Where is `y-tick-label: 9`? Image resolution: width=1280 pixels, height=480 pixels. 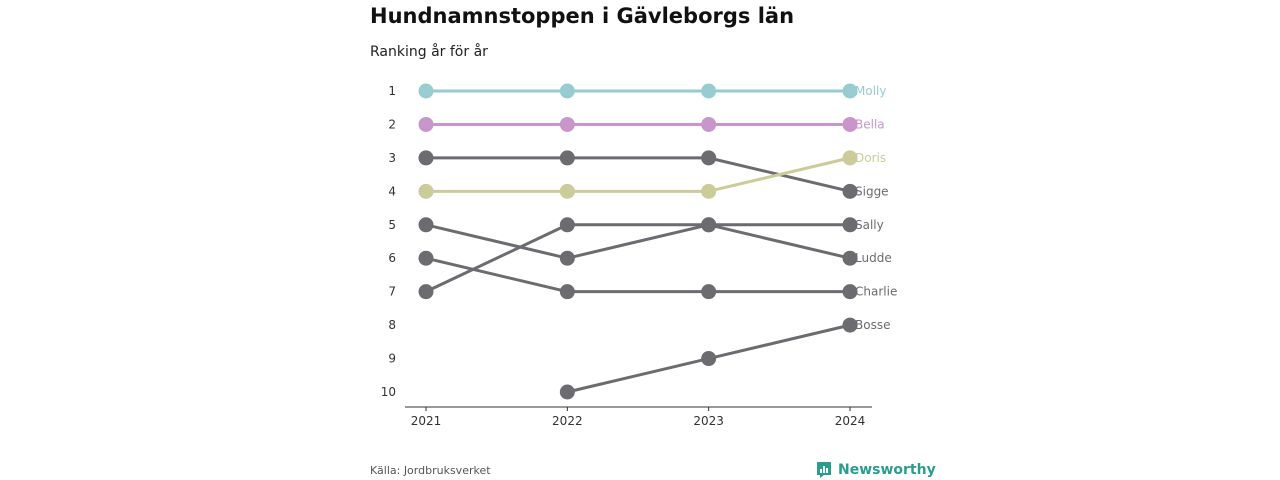
y-tick-label: 9 is located at coordinates (392, 359).